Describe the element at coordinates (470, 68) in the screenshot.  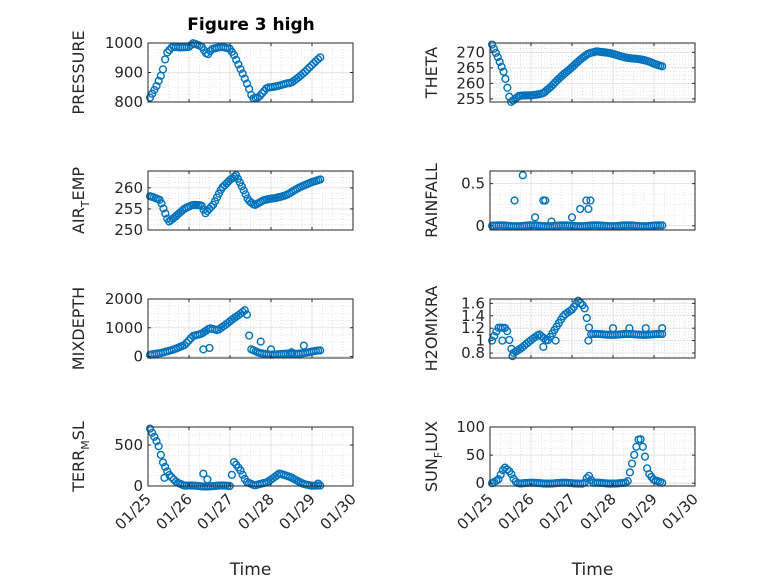
I see `y-tick-label: 265` at that location.